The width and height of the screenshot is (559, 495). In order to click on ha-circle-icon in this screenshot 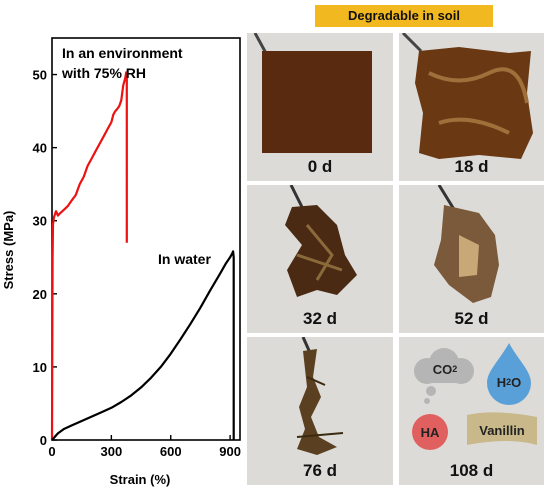, I will do `click(430, 432)`.